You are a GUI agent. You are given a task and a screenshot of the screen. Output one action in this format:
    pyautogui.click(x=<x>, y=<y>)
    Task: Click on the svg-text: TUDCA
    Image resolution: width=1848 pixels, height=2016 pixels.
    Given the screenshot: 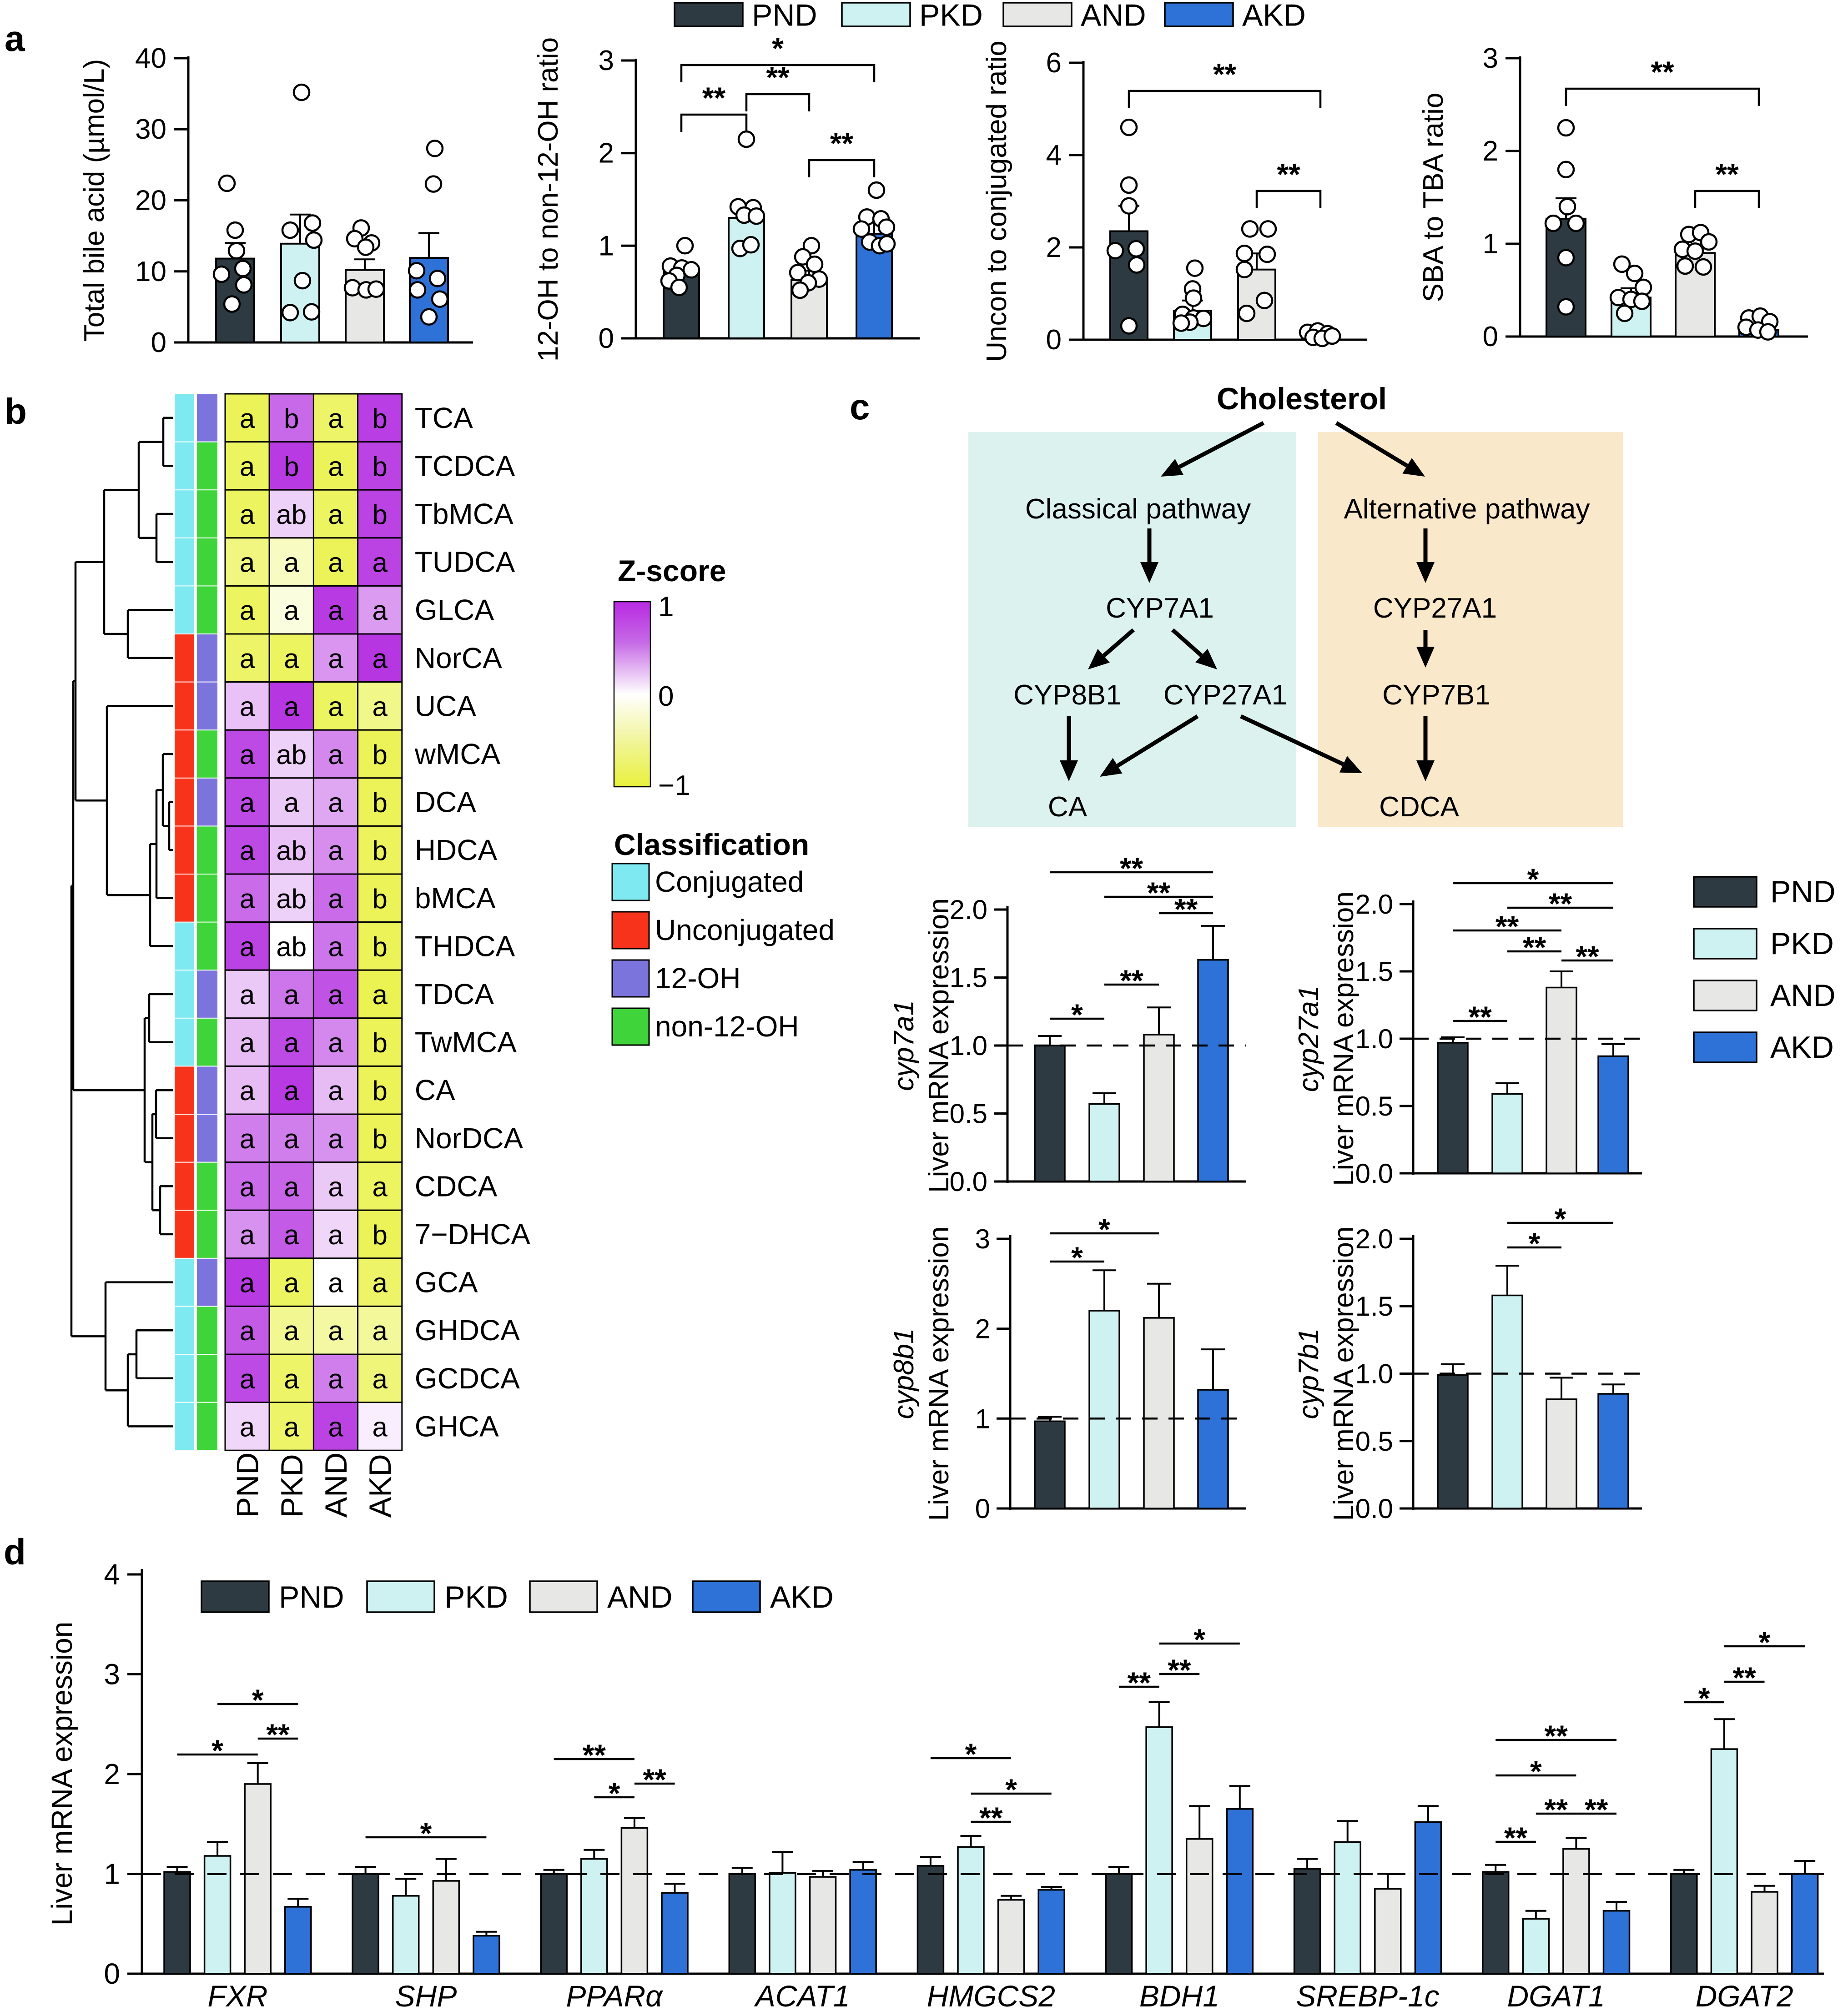 What is the action you would take?
    pyautogui.click(x=465, y=562)
    